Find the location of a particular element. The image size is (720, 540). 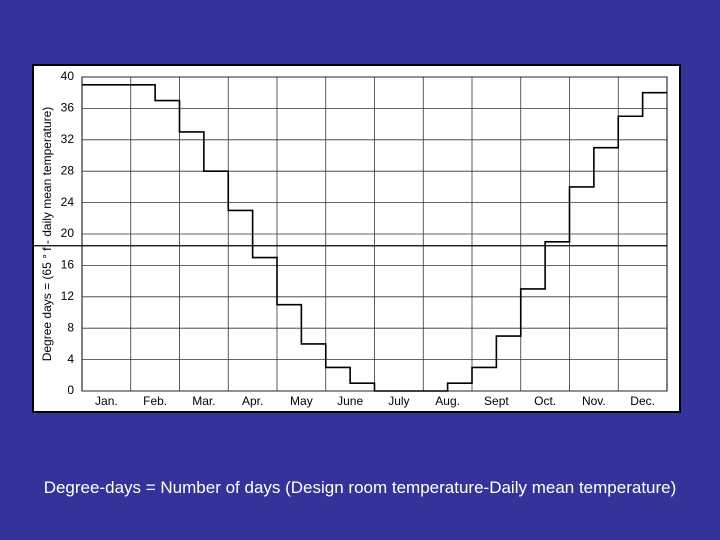

y-tick-label: 32 is located at coordinates (68, 139).